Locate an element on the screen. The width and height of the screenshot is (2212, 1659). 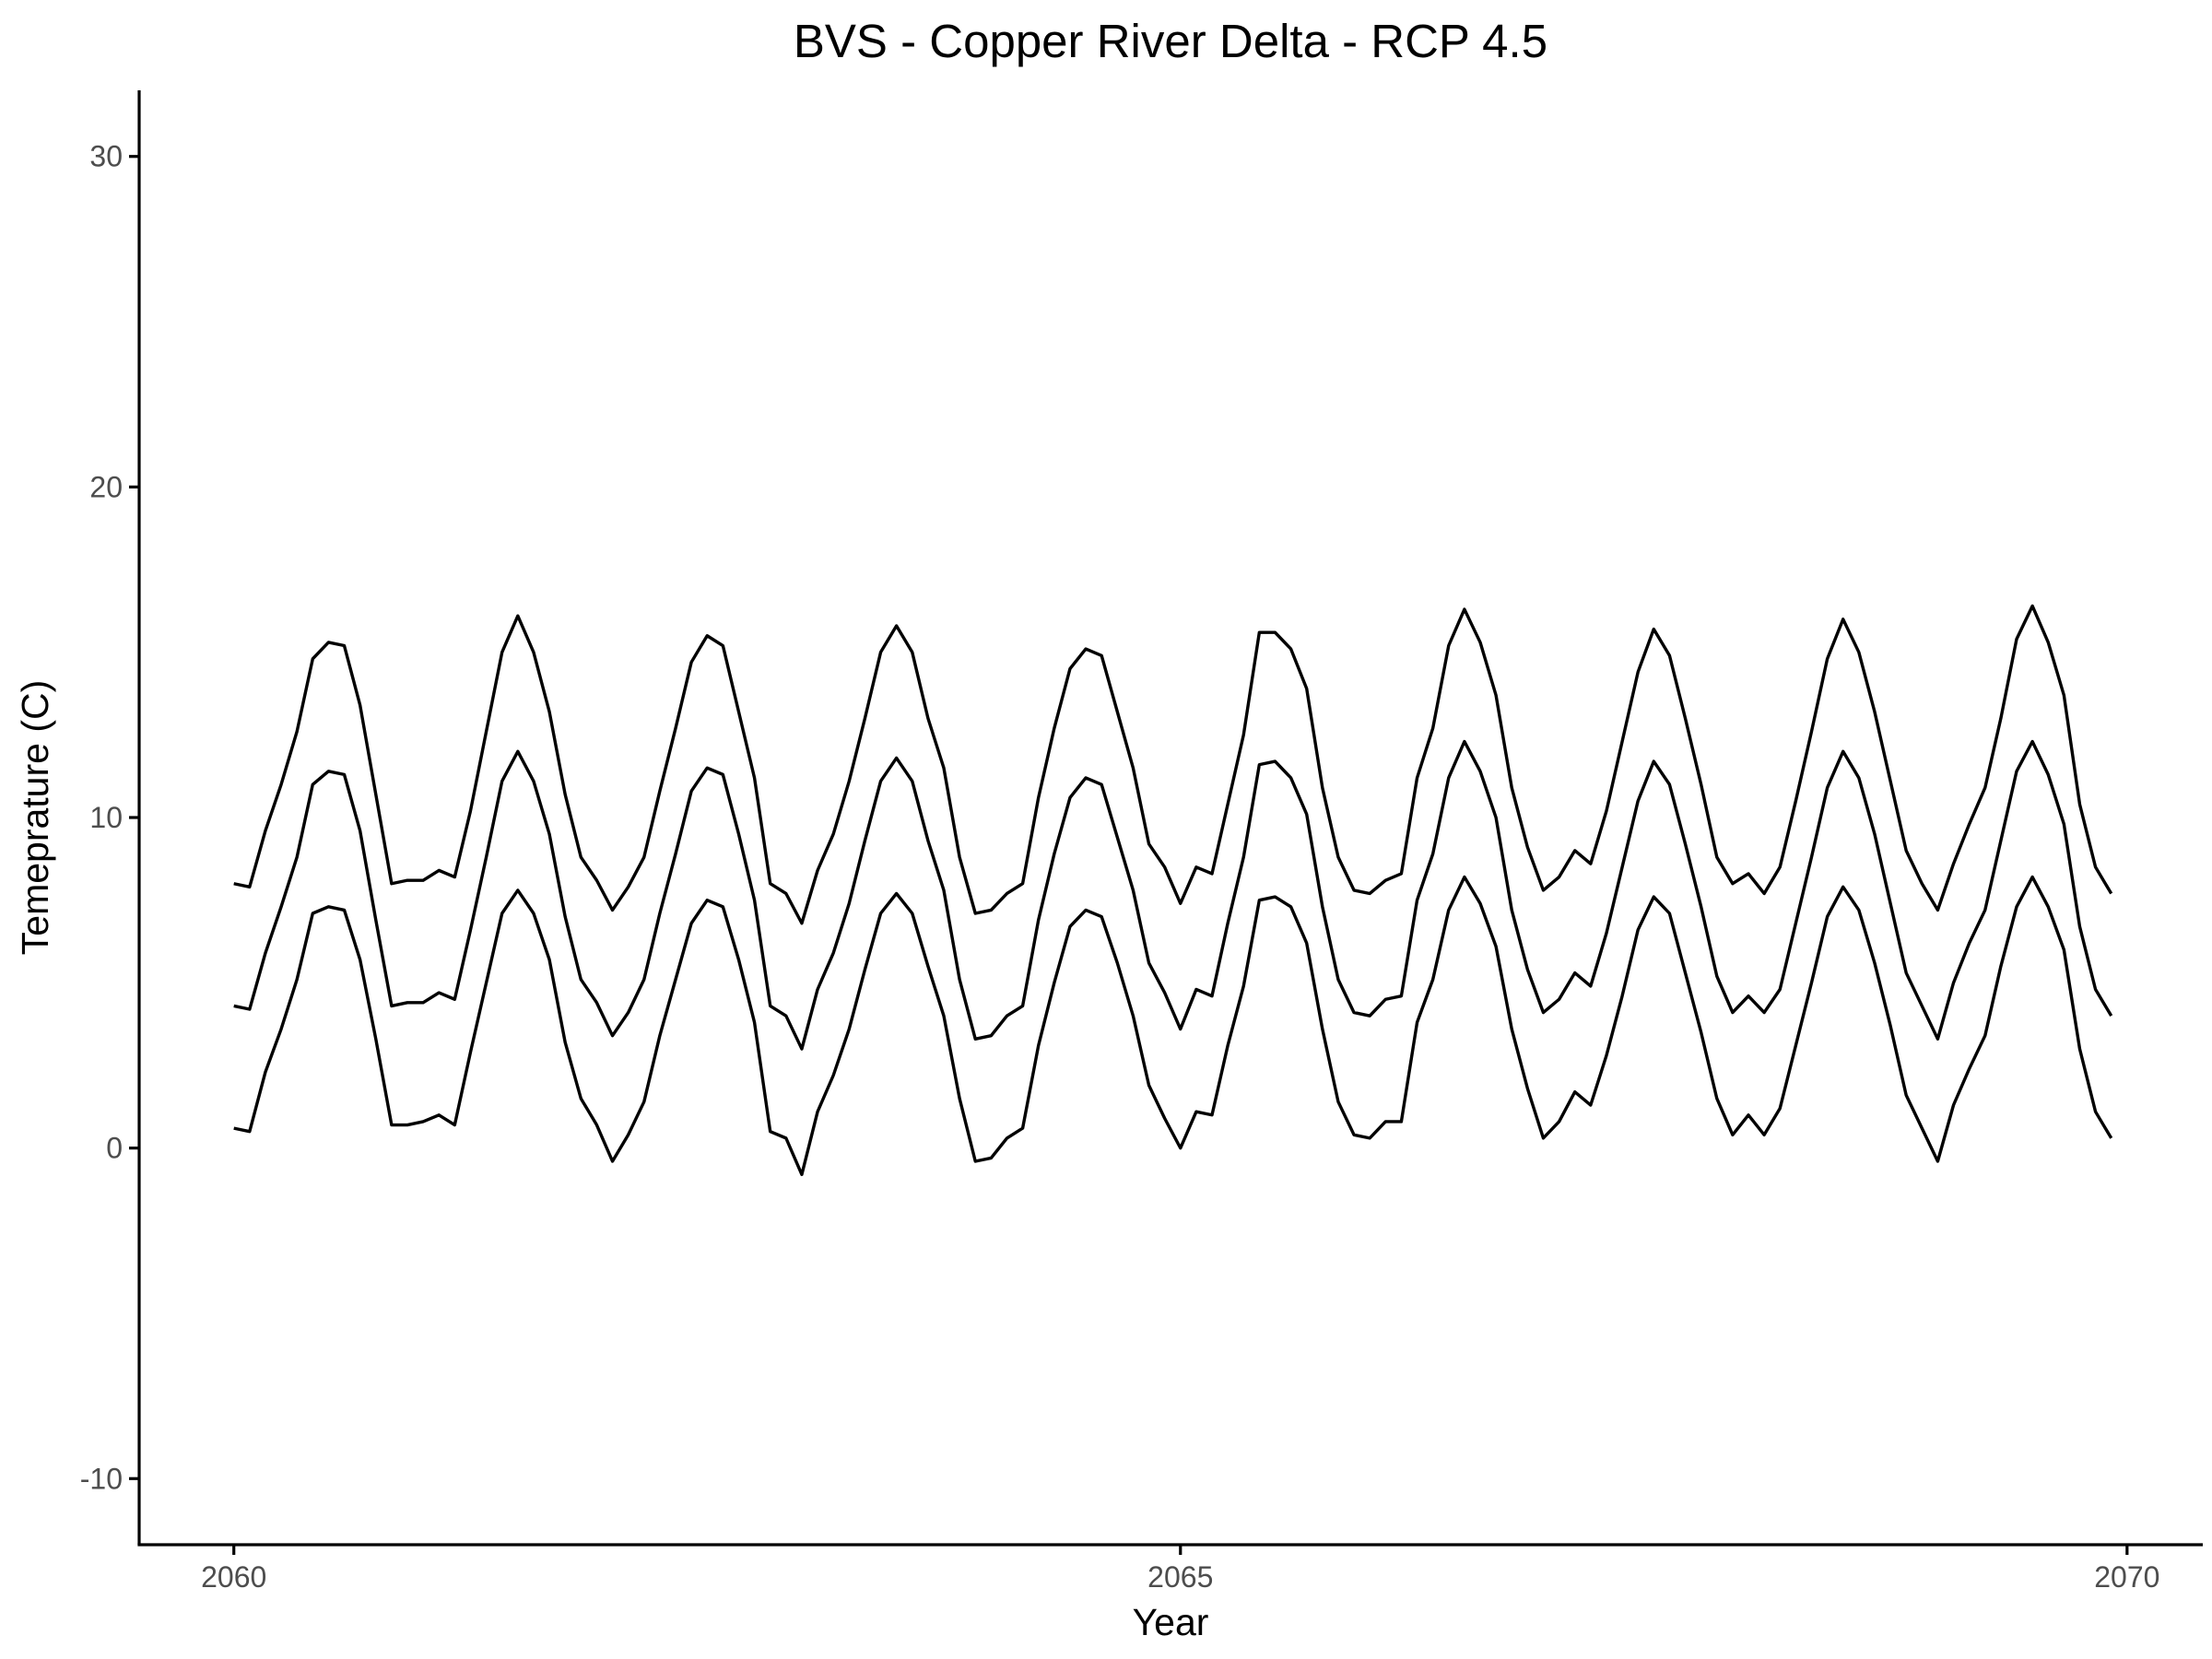
y-tick-label: -10 is located at coordinates (101, 1478).